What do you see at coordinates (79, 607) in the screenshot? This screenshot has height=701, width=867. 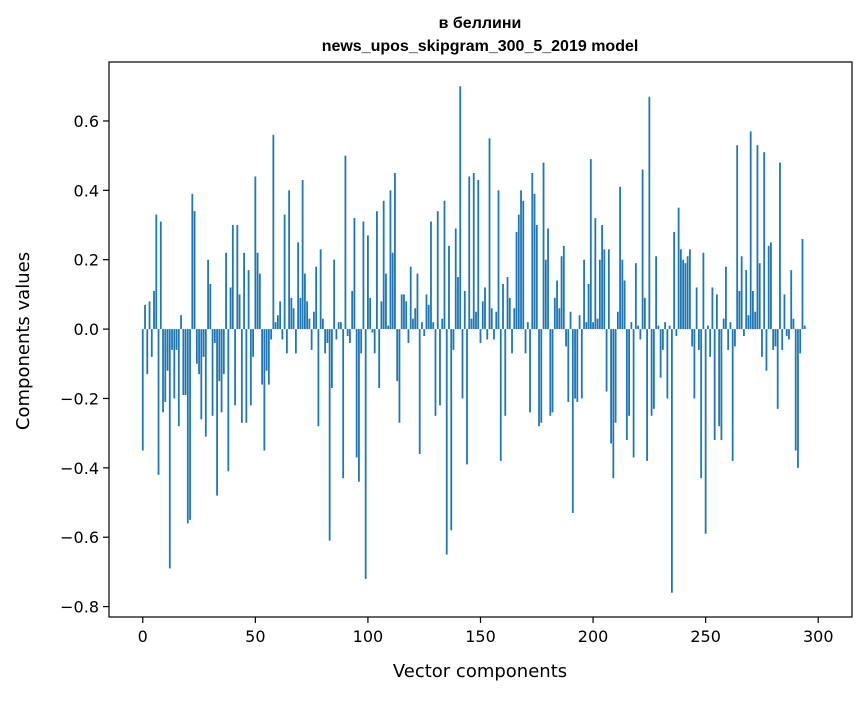 I see `y-tick-label: −0.8` at bounding box center [79, 607].